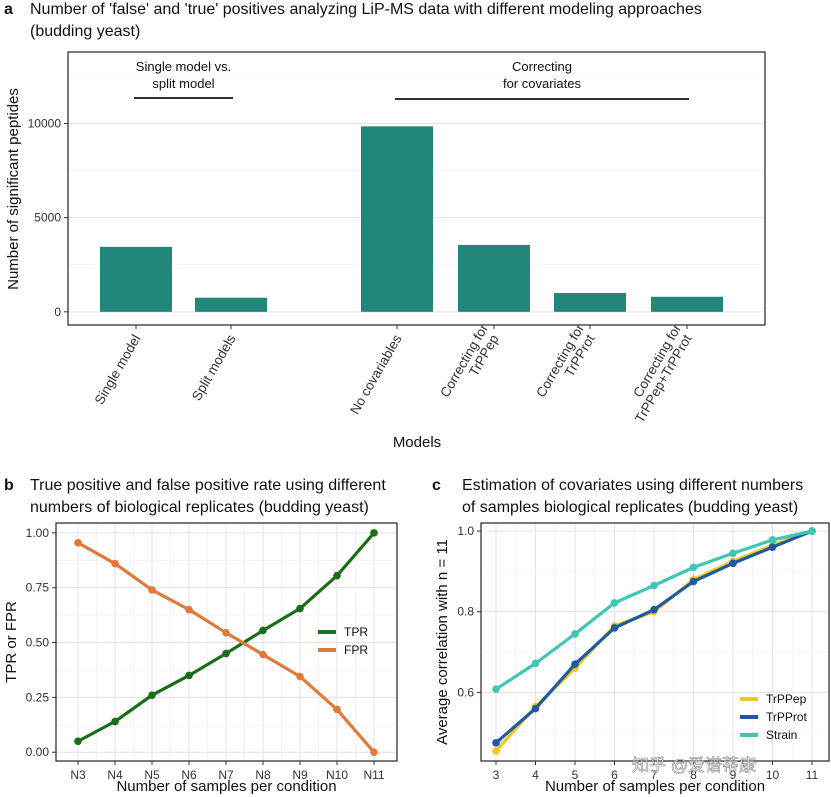  Describe the element at coordinates (45, 124) in the screenshot. I see `panel-a-ytick-2: 10000` at that location.